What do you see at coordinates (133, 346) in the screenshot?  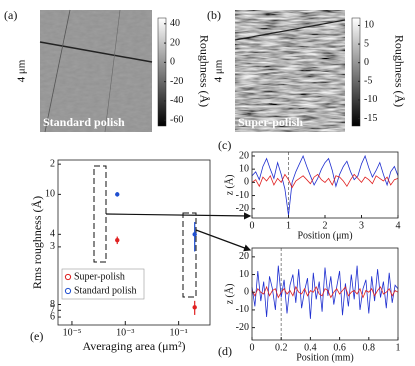 I see `x-axis-label: Averaging area (μm²)` at bounding box center [133, 346].